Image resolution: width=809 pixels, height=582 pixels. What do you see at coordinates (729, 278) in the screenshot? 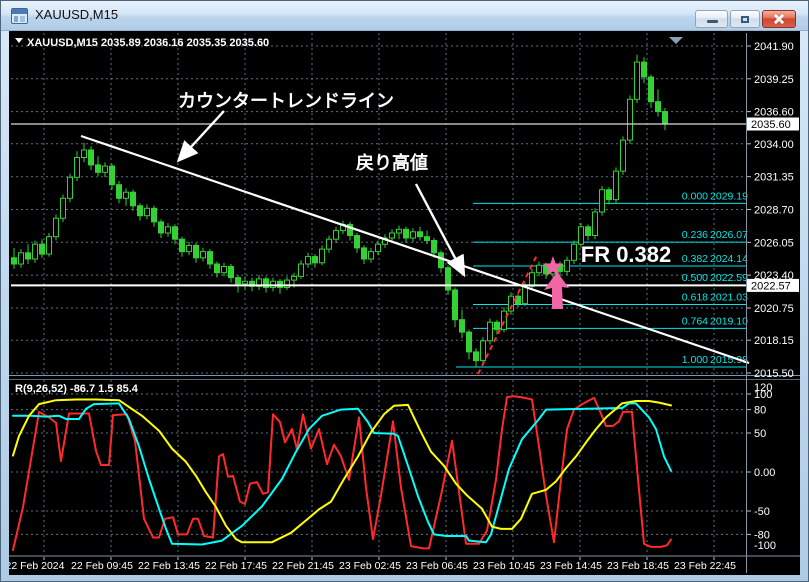
I see `fib-price-label: 2022.59` at bounding box center [729, 278].